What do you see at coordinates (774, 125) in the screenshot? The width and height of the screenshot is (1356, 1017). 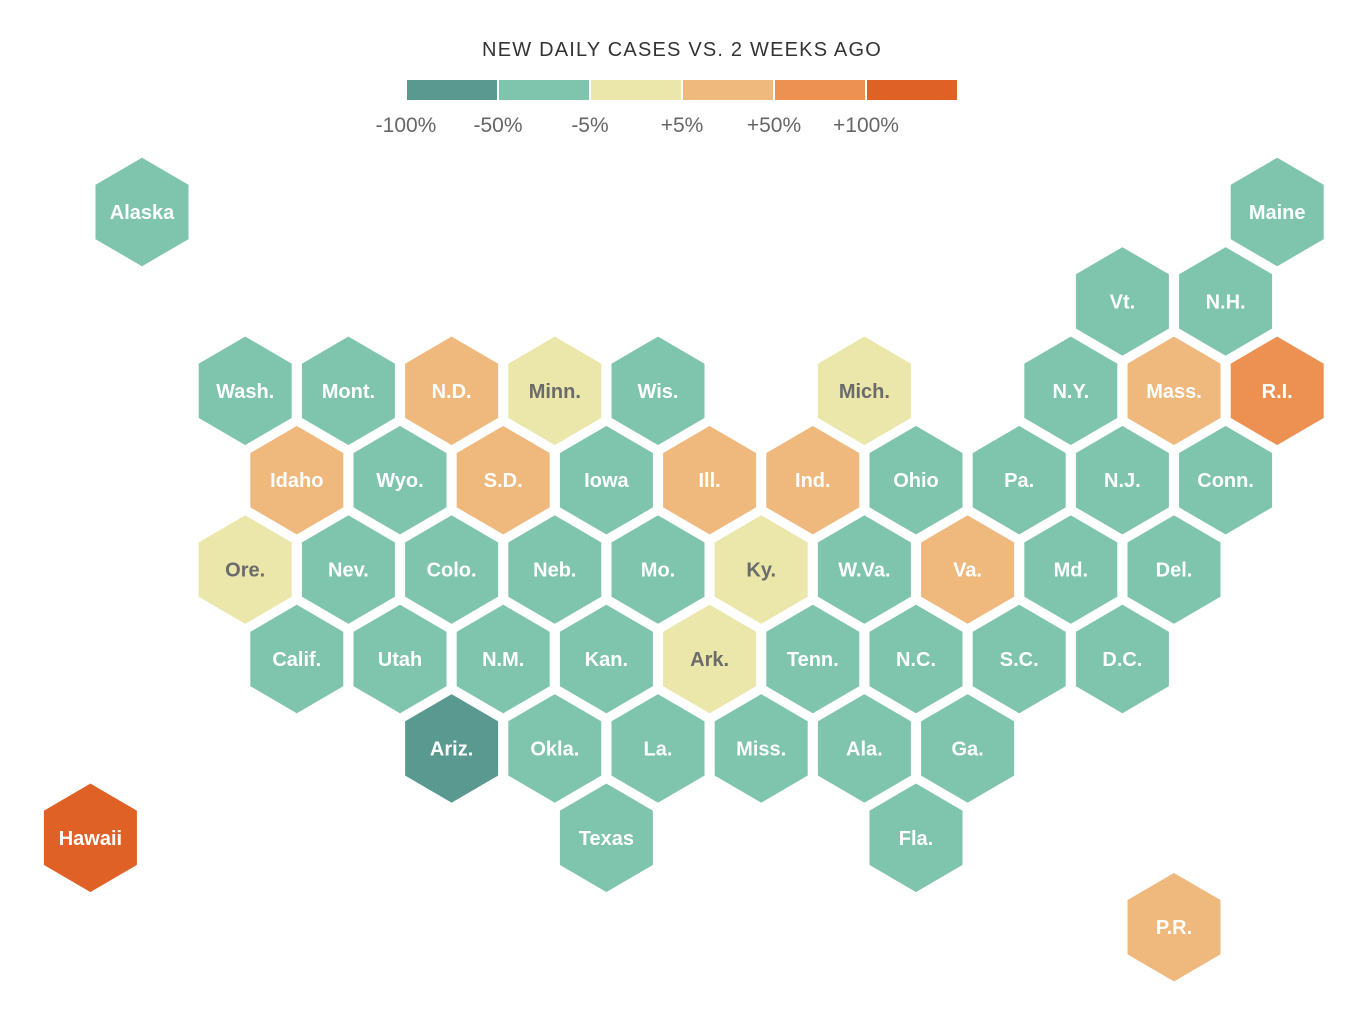 I see `legend-label-plusminus-50-pct: +50%` at bounding box center [774, 125].